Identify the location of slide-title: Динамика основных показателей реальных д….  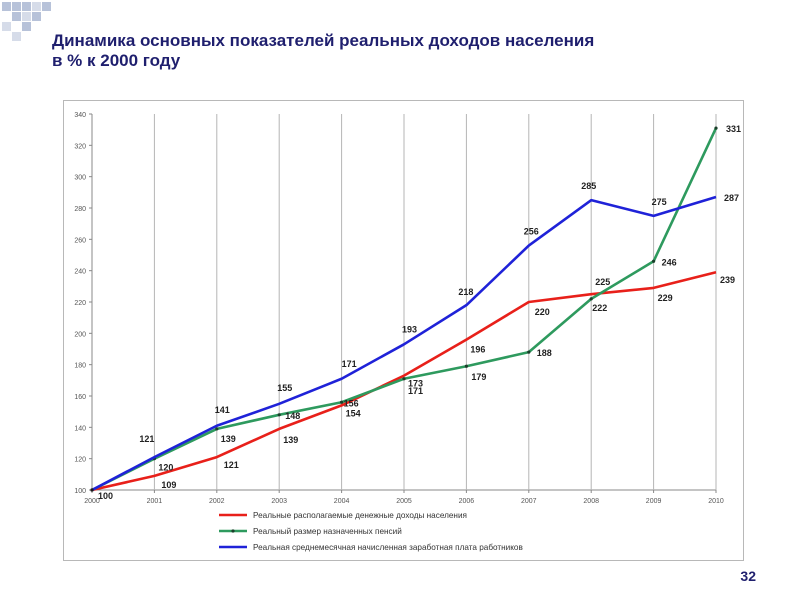
(417, 51).